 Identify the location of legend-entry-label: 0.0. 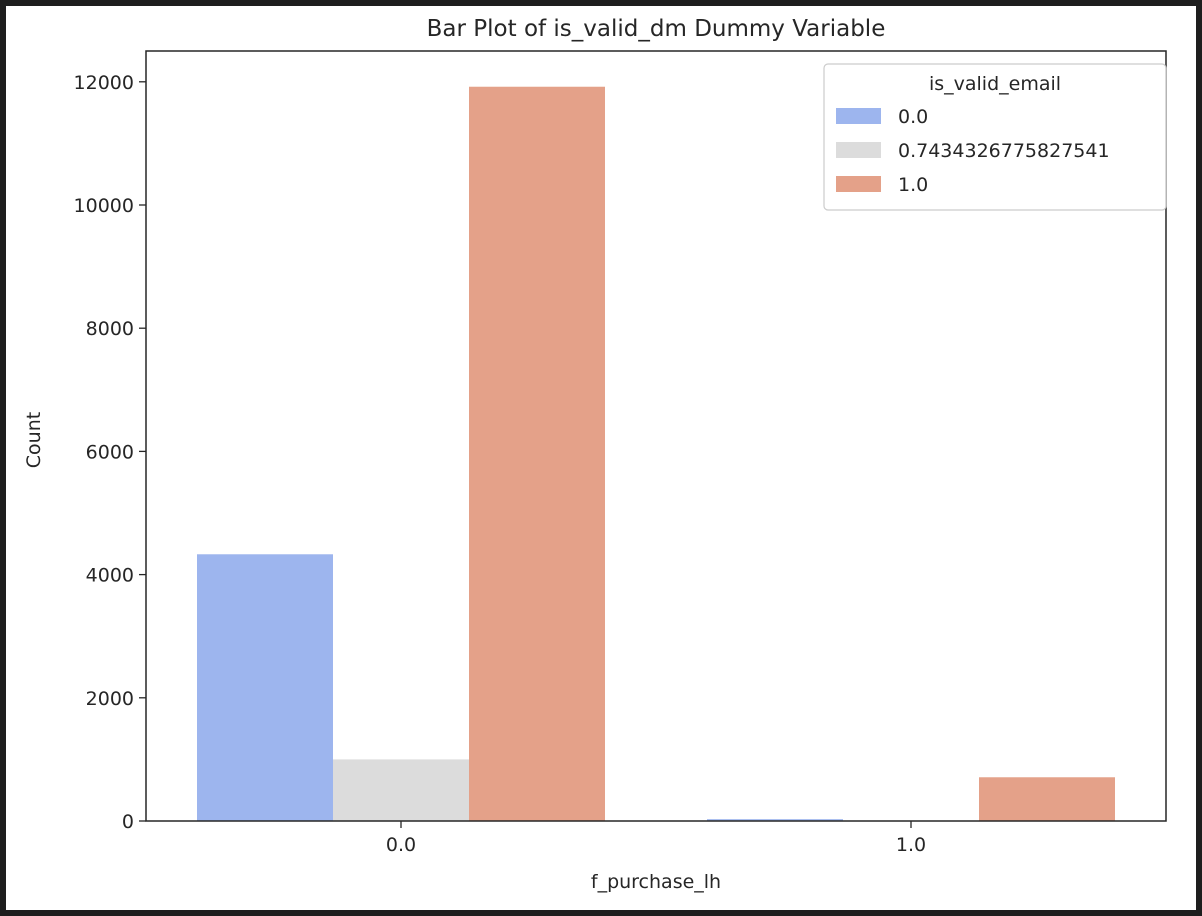
(913, 117).